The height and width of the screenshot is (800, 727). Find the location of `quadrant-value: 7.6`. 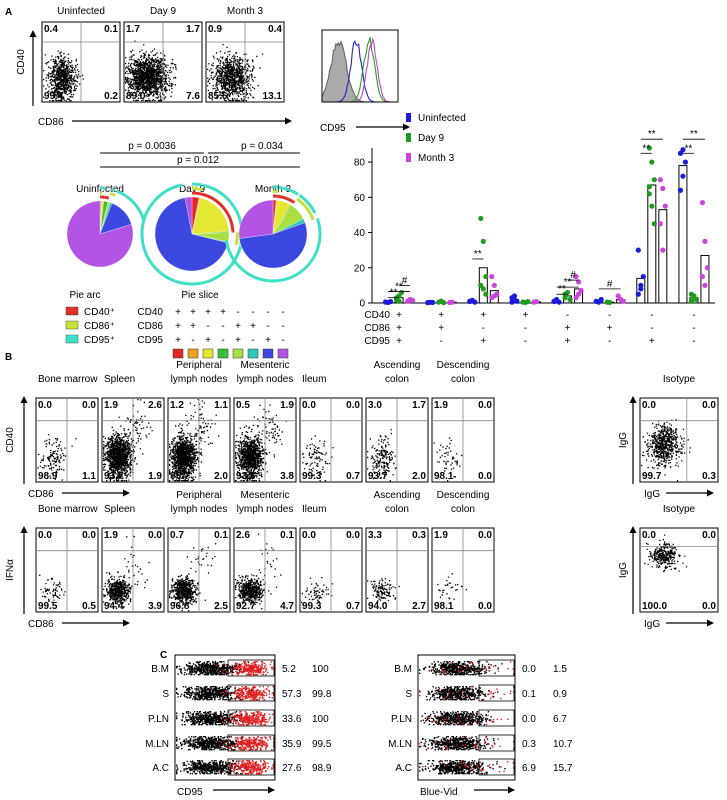

quadrant-value: 7.6 is located at coordinates (193, 96).